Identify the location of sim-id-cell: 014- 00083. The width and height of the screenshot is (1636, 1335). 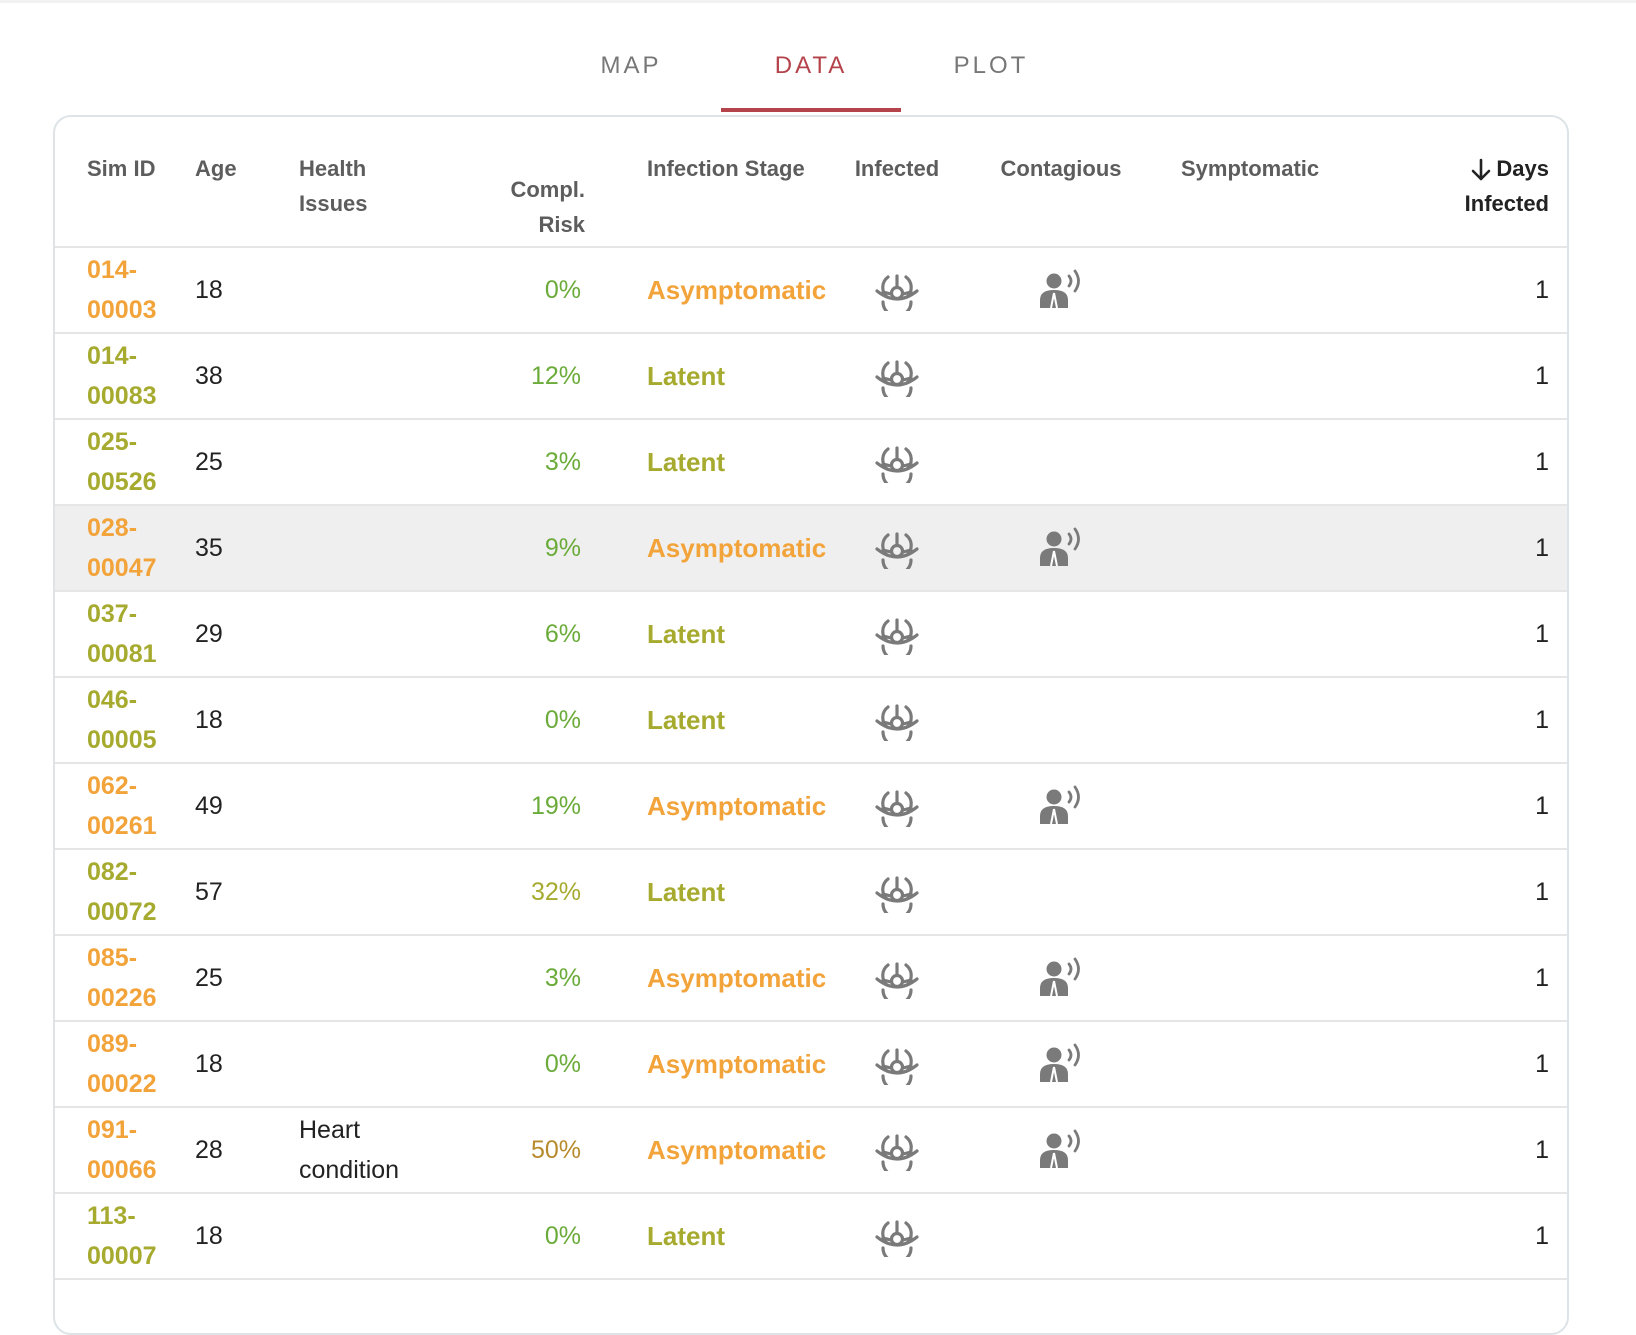
(125, 376).